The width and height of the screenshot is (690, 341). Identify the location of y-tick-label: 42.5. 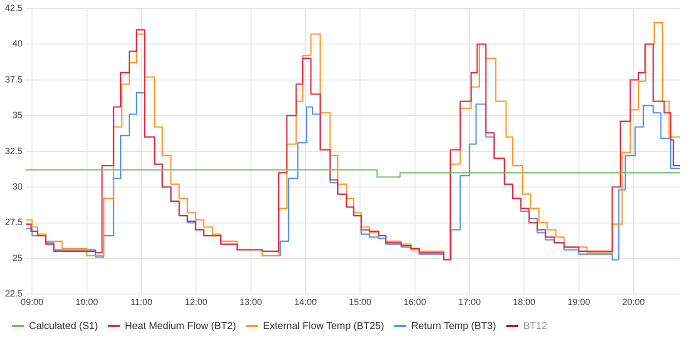
(13, 7).